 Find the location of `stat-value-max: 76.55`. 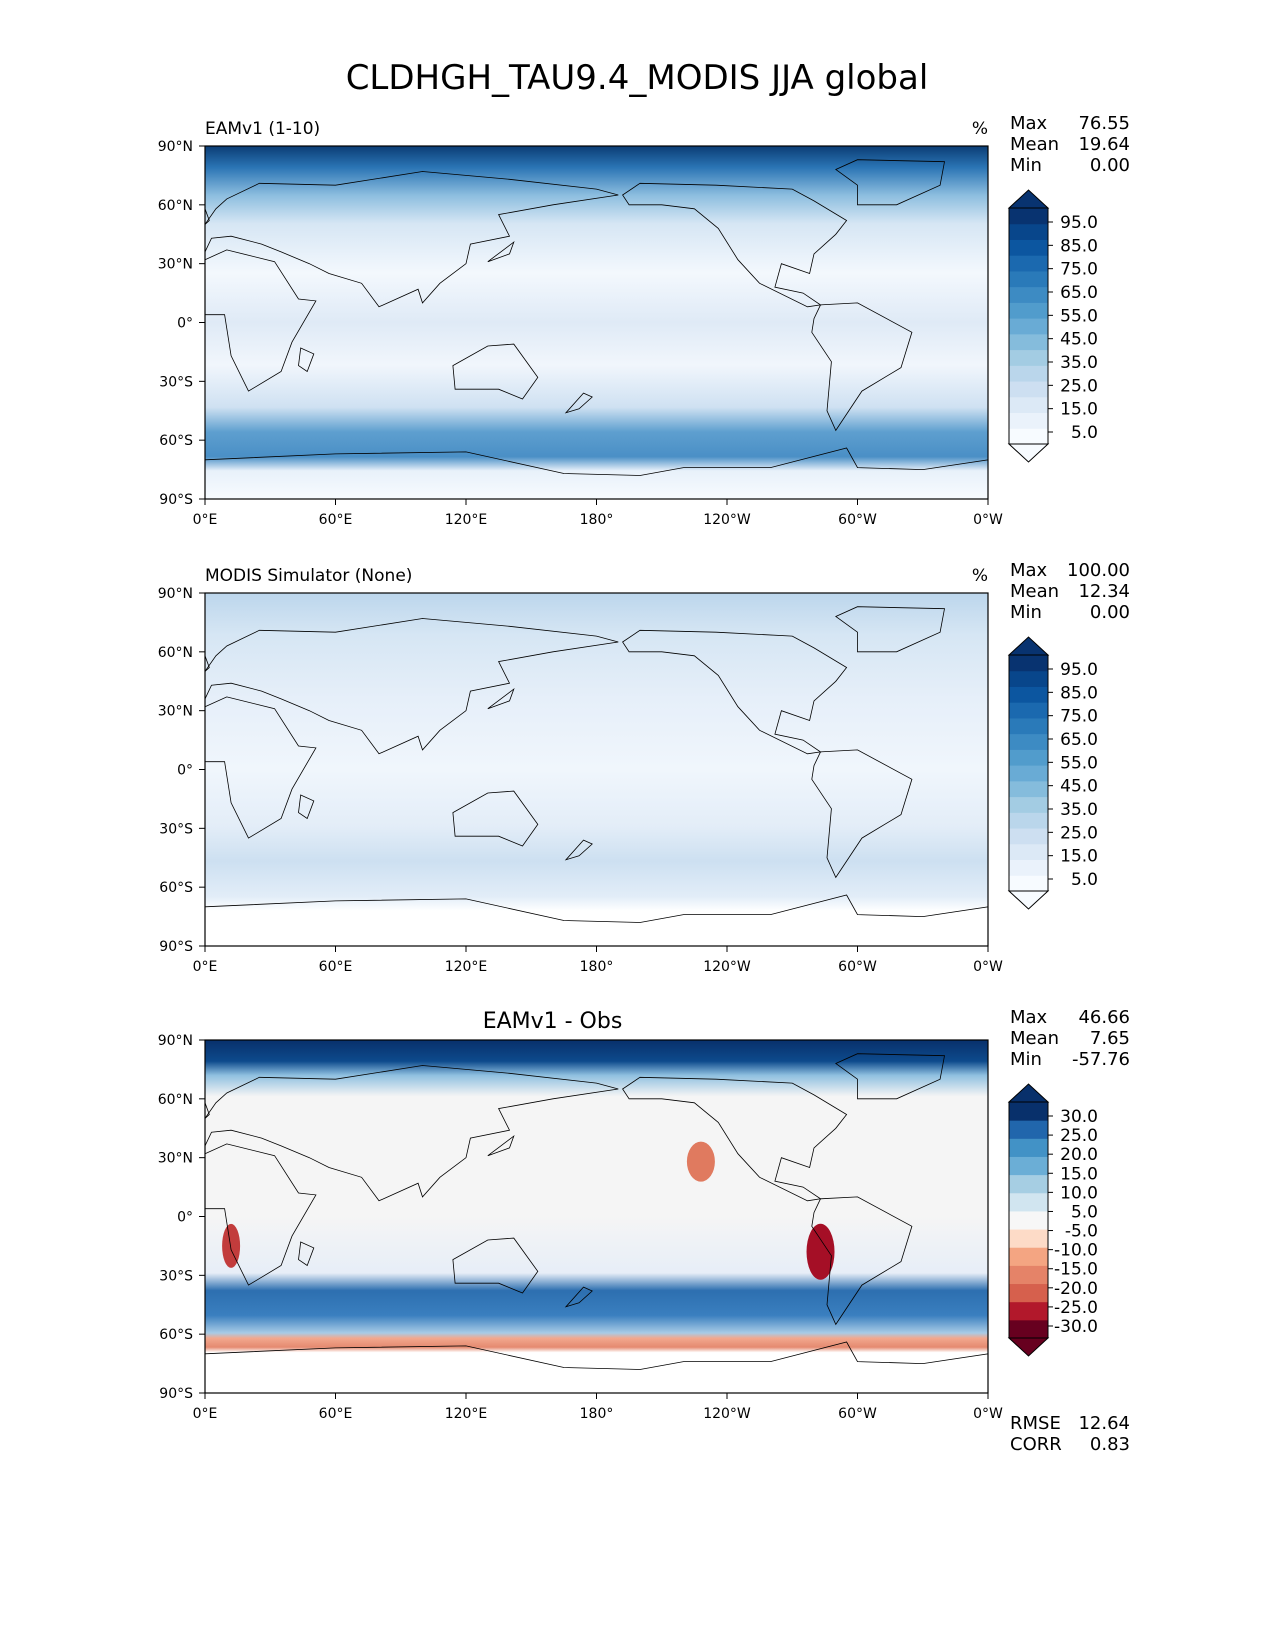

stat-value-max: 76.55 is located at coordinates (1104, 123).